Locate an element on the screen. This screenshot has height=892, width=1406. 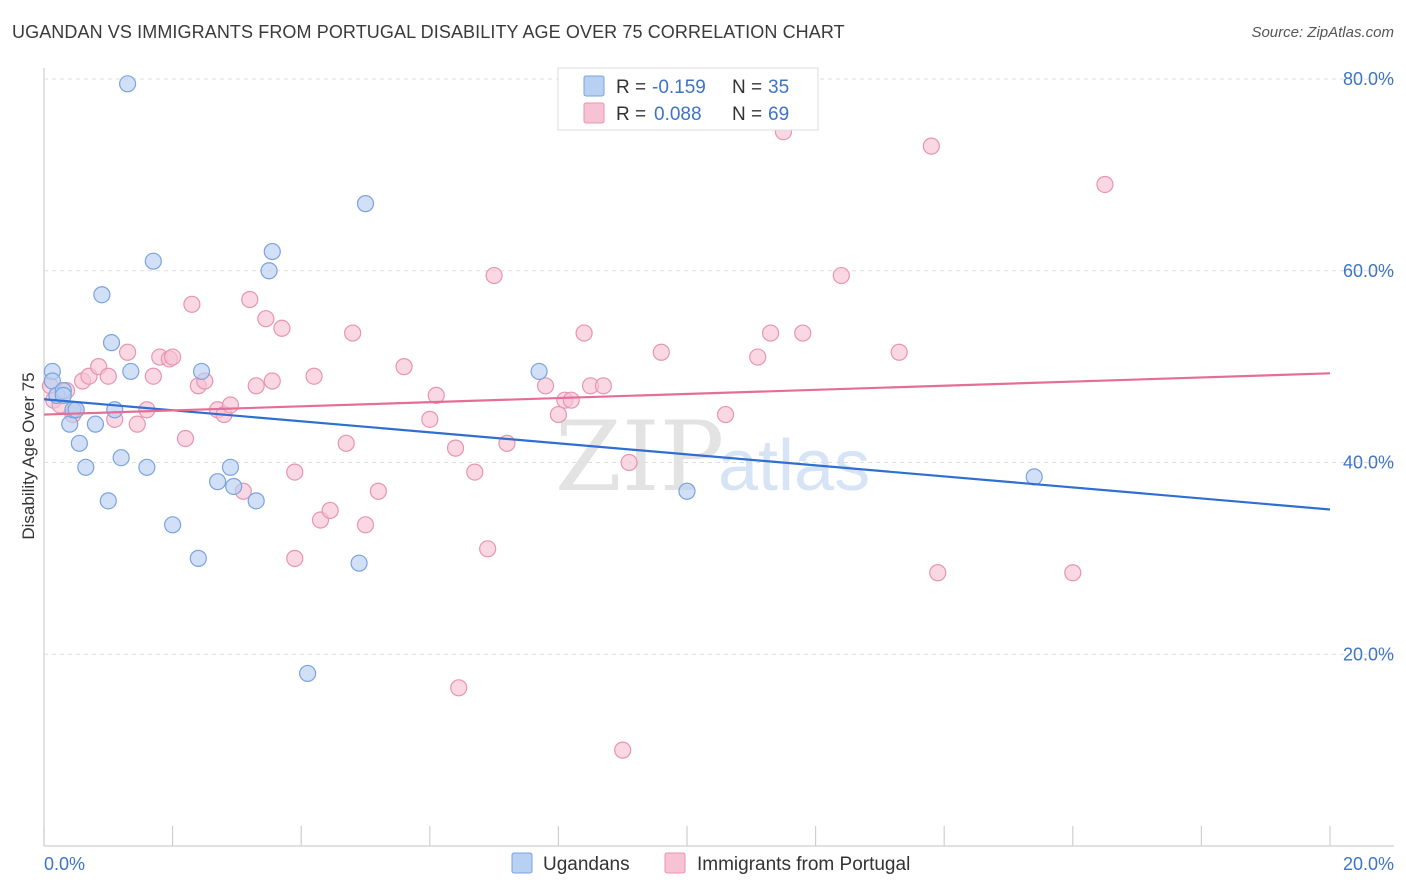
legend-r-value-ugandans: -0.159 is located at coordinates (679, 87).